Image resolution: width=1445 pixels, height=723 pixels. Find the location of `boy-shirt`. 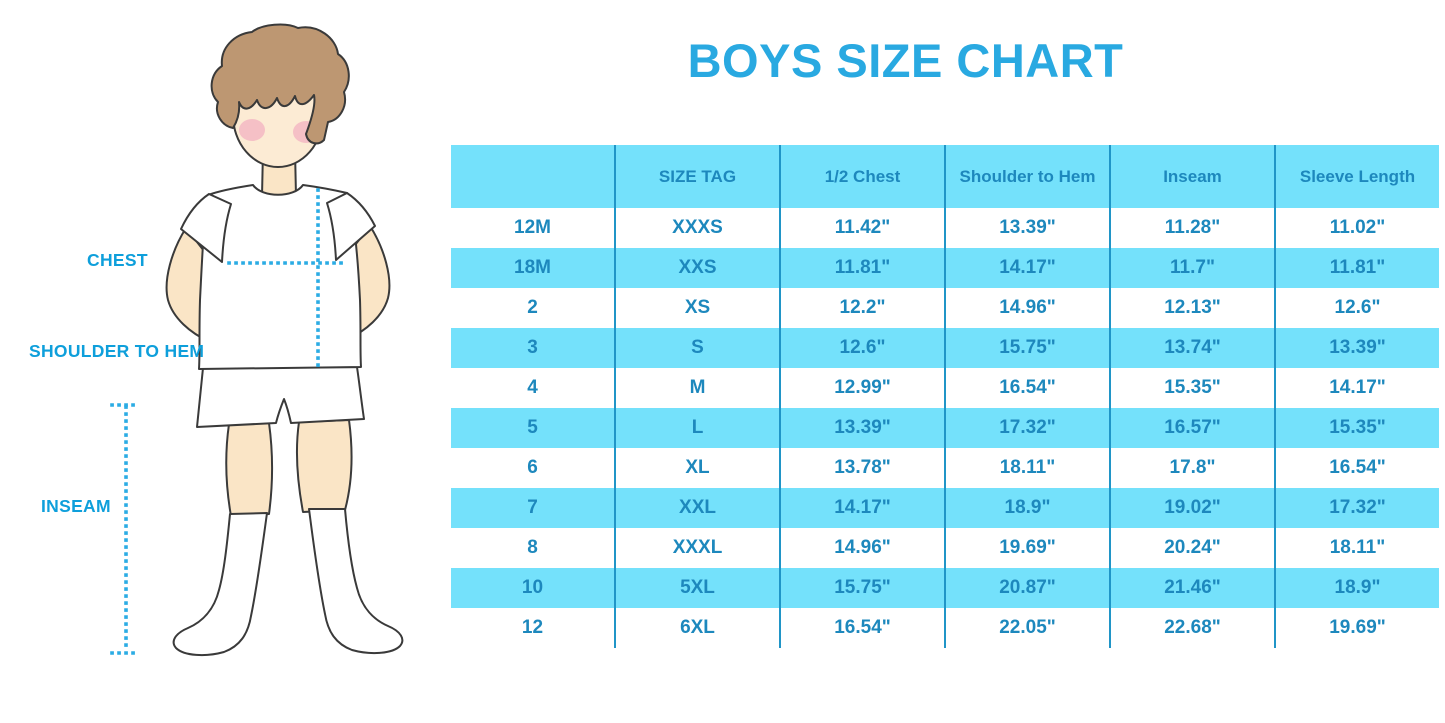

boy-shirt is located at coordinates (280, 277).